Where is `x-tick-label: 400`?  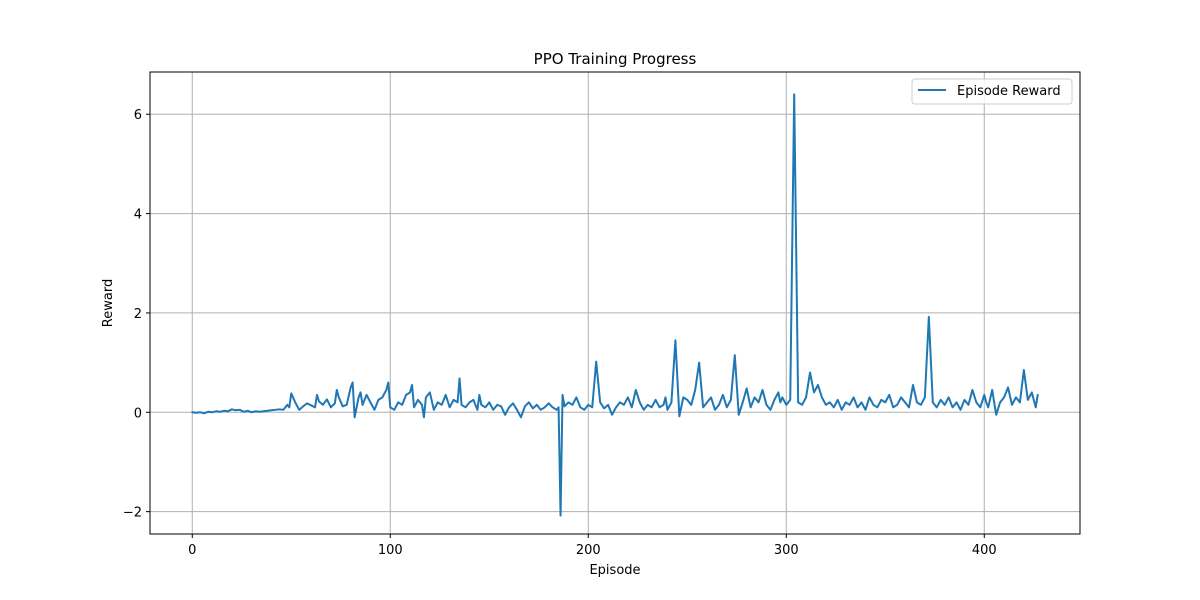
x-tick-label: 400 is located at coordinates (984, 550).